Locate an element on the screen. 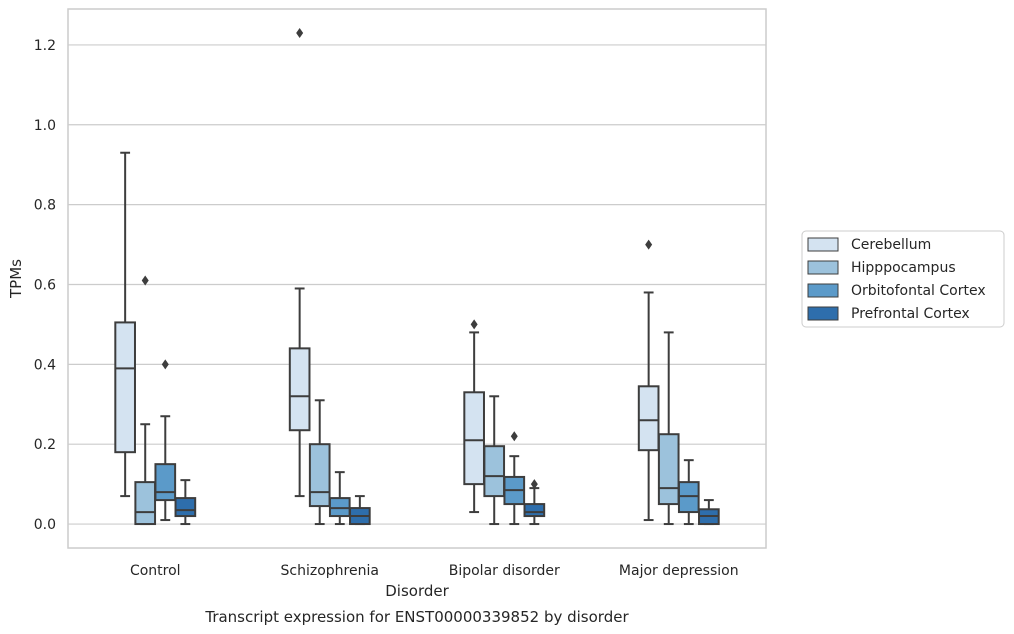 Image resolution: width=1014 pixels, height=634 pixels. y-tick-label: 0.6 is located at coordinates (45, 285).